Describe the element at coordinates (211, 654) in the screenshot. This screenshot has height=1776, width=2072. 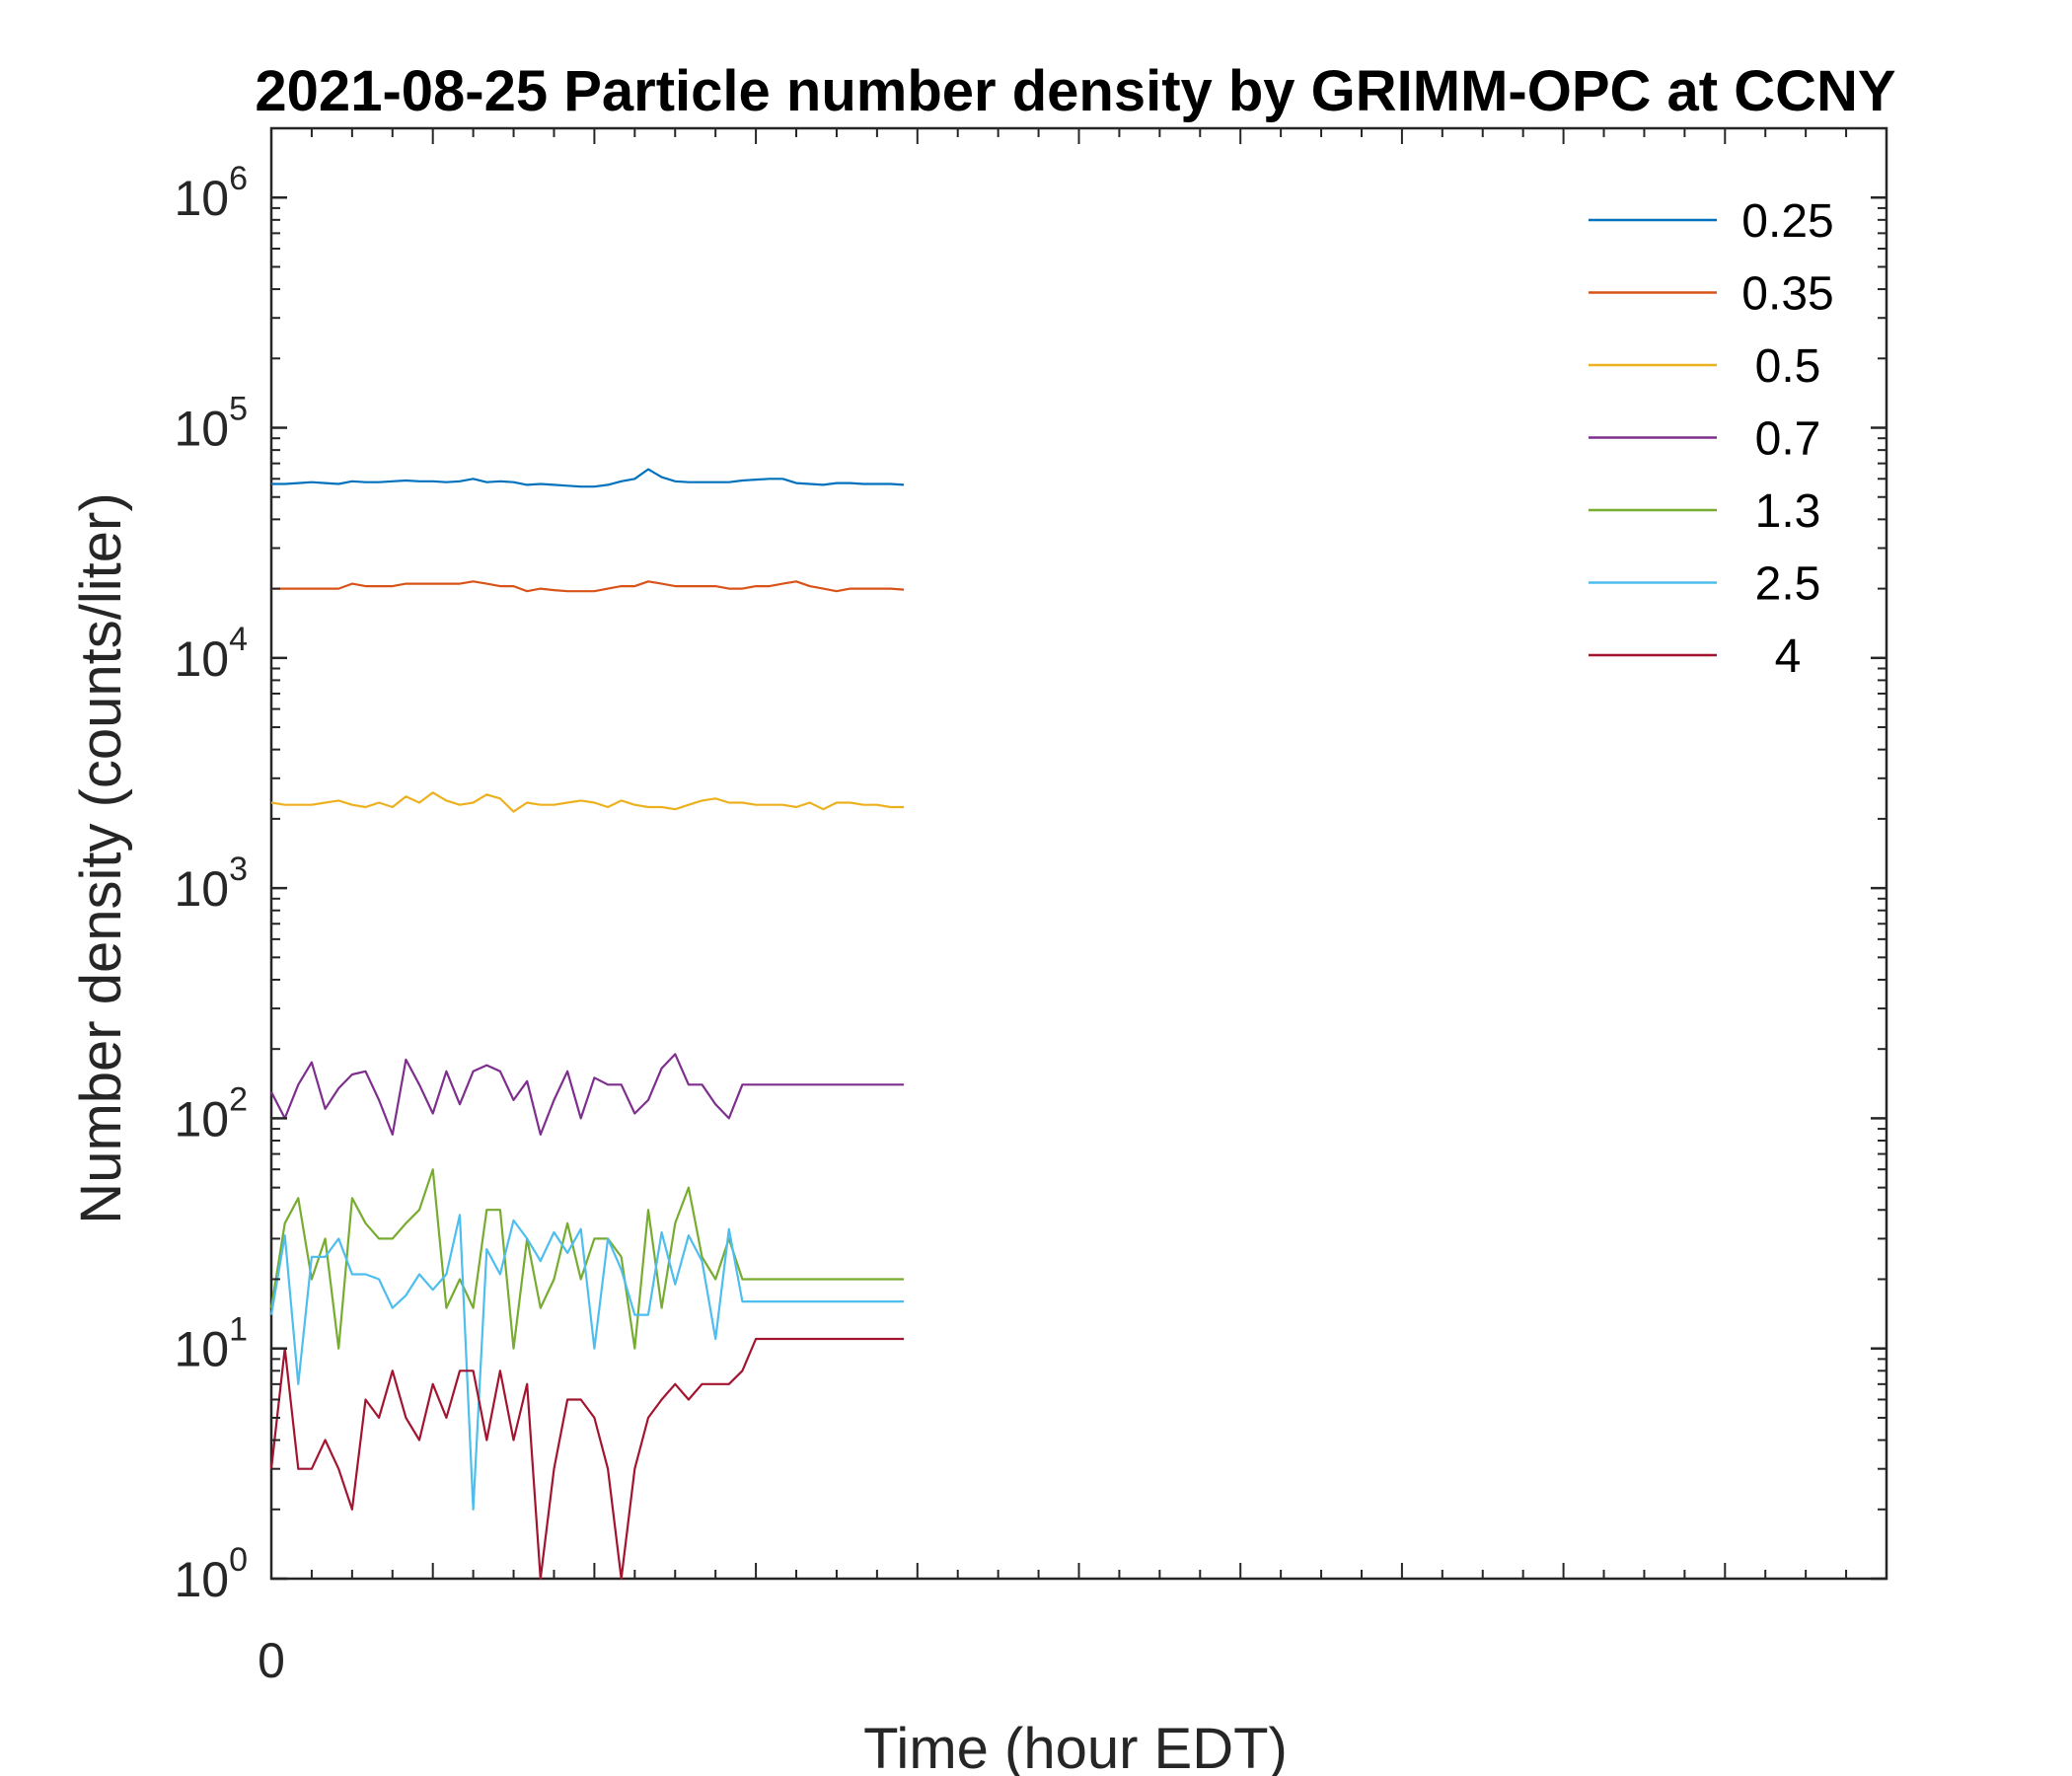
I see `y-tick-label: 10⁴` at that location.